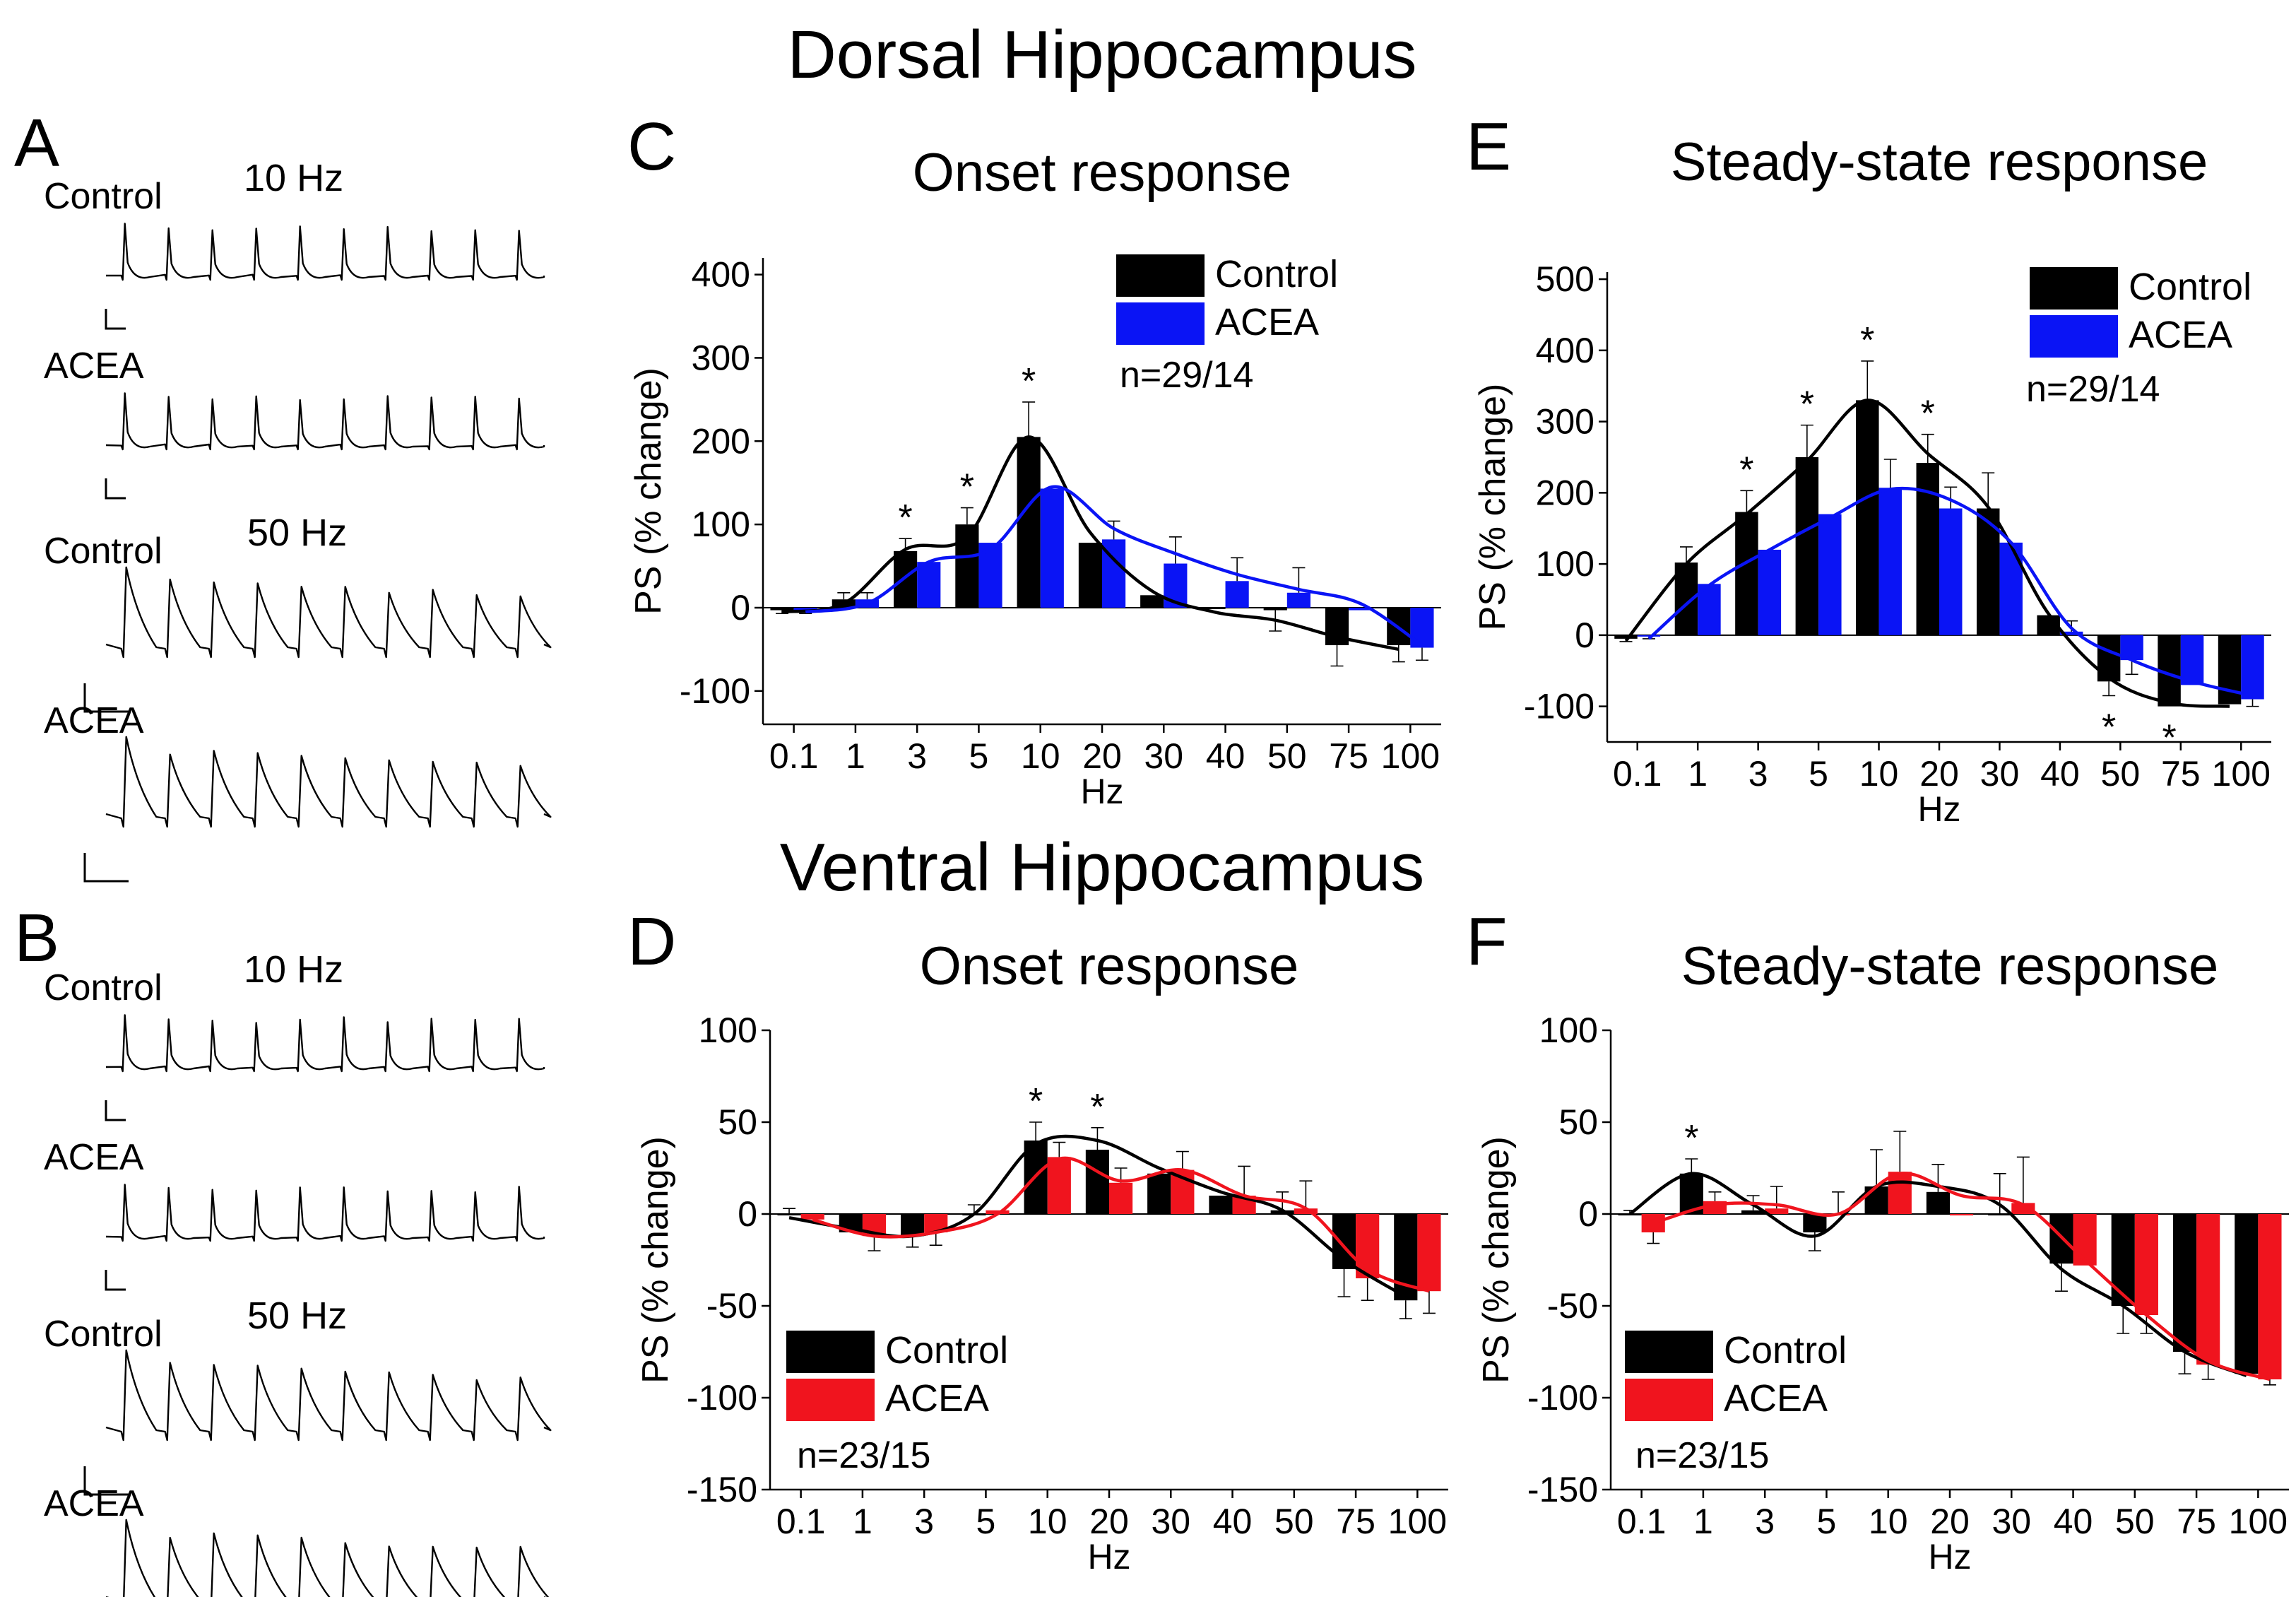 This screenshot has height=1597, width=2296. I want to click on fit-curve-control, so click(1090, 543).